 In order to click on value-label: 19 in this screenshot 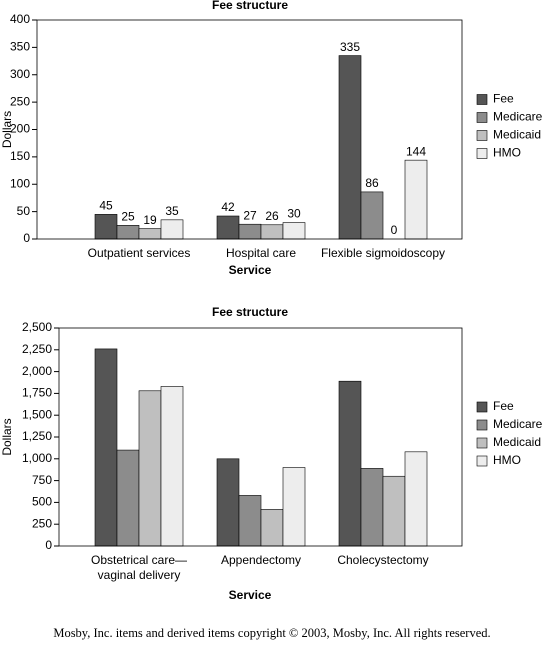, I will do `click(150, 220)`.